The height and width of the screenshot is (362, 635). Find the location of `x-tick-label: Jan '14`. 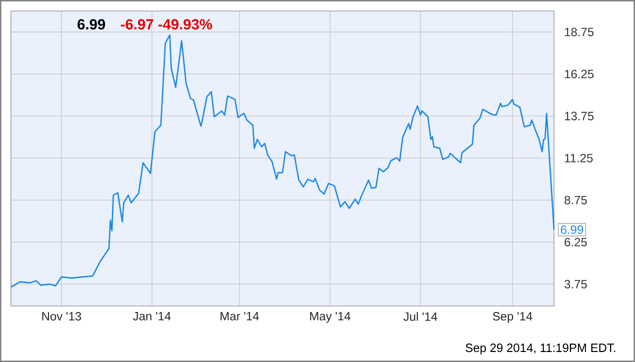

x-tick-label: Jan '14 is located at coordinates (151, 316).